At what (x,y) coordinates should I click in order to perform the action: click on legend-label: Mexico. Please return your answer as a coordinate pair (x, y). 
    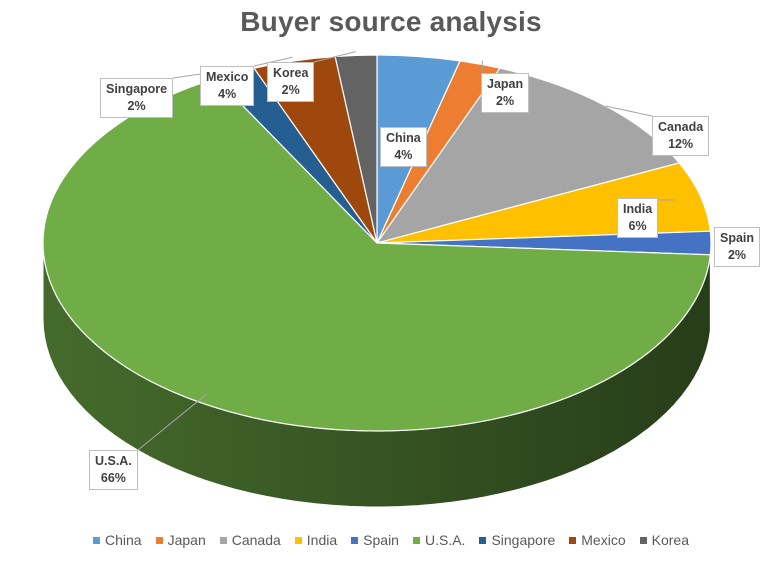
    Looking at the image, I should click on (603, 540).